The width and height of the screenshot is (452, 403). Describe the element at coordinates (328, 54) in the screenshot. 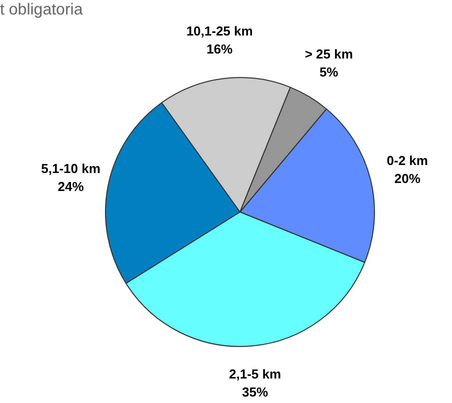

I see `slice-label: > 25 km` at that location.